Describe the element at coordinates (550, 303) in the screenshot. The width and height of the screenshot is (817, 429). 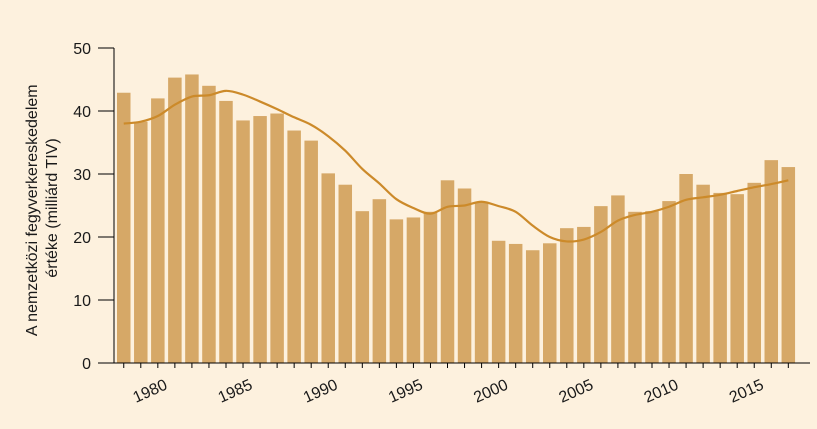
I see `bar-2003` at that location.